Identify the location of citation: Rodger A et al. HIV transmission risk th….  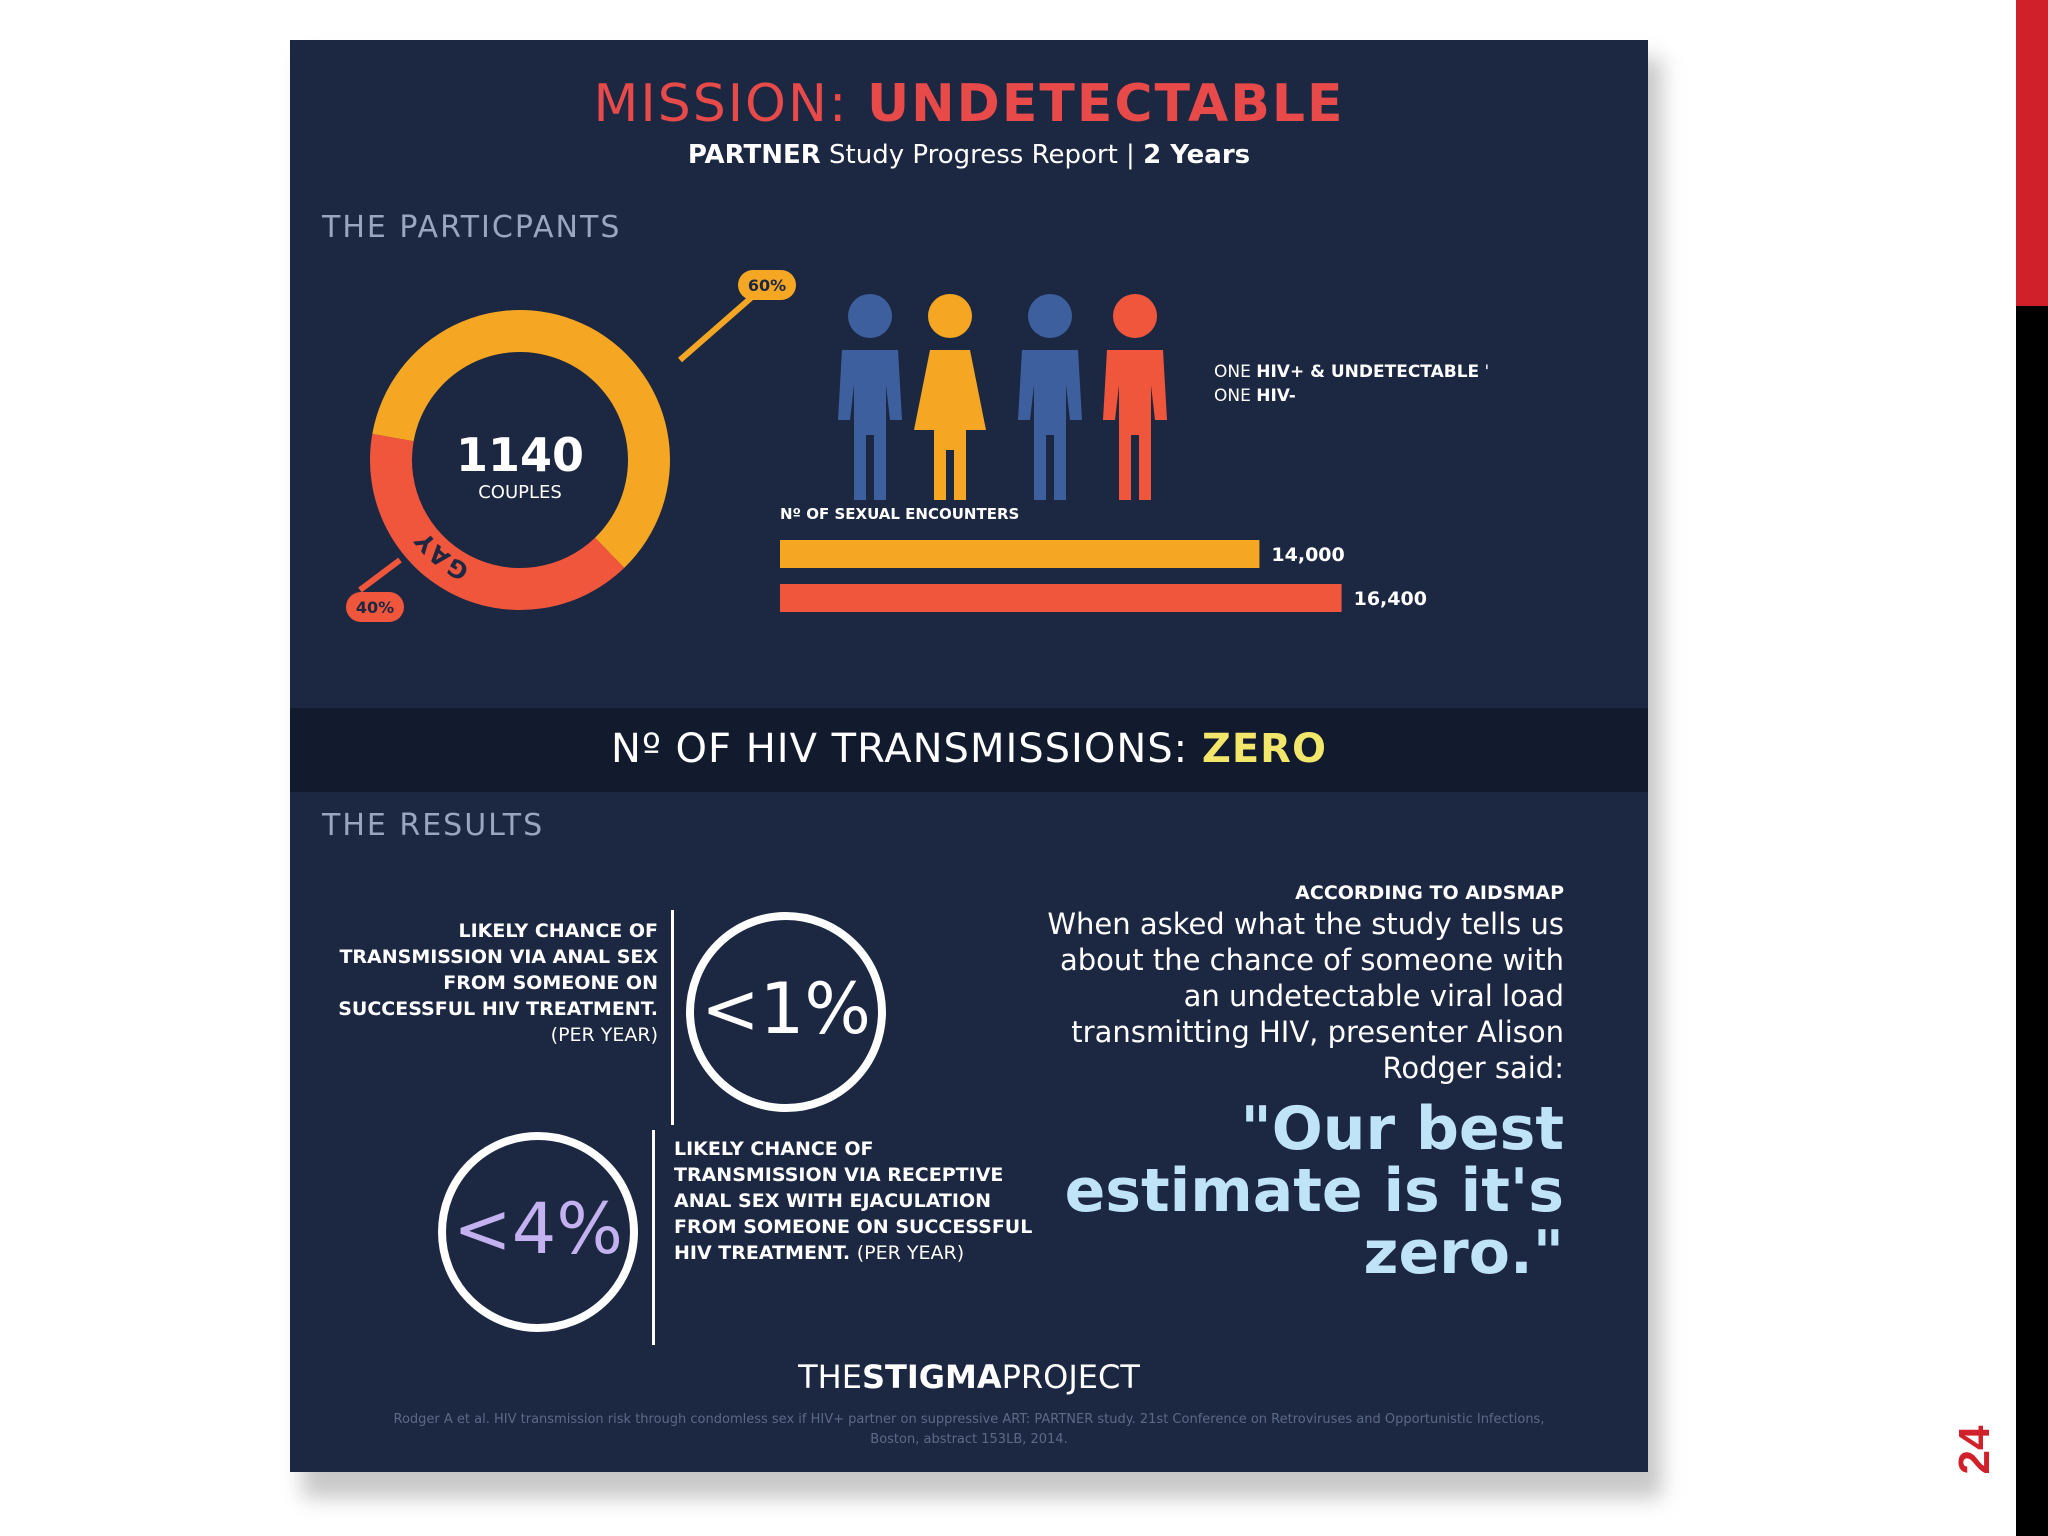
(969, 1429).